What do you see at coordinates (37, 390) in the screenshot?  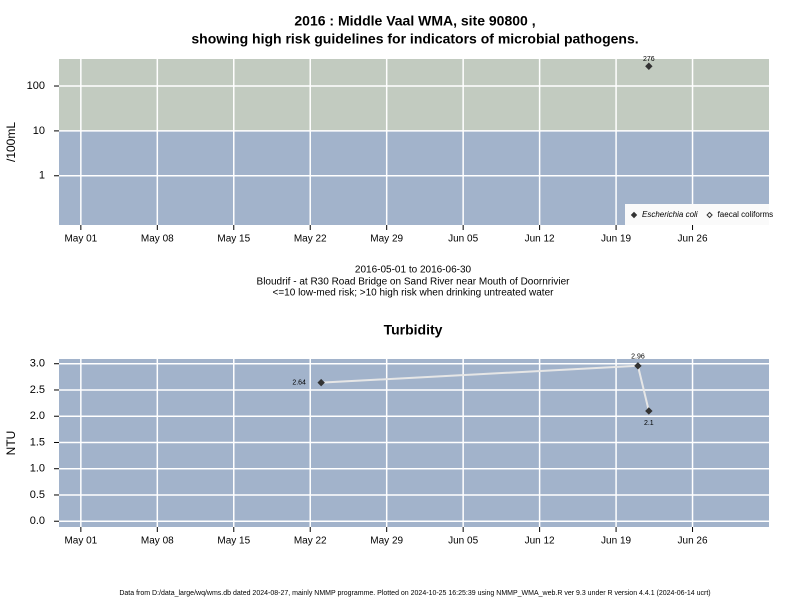 I see `y-tick-label: 2.5` at bounding box center [37, 390].